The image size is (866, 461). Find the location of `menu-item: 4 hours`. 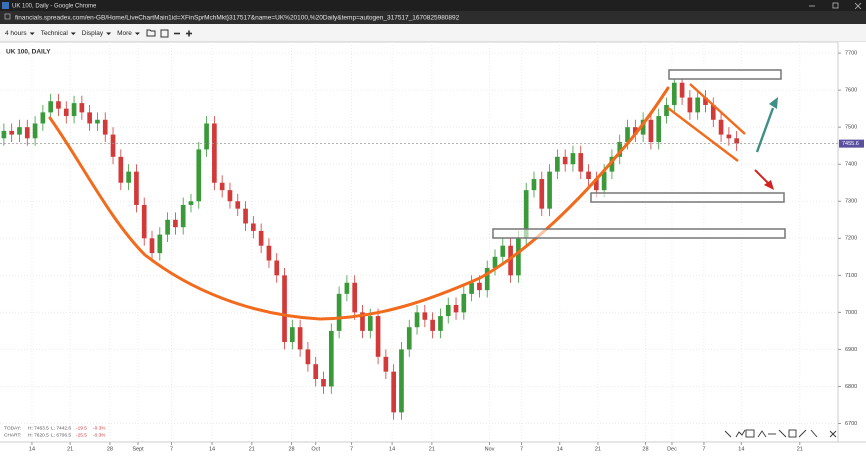

menu-item: 4 hours is located at coordinates (16, 33).